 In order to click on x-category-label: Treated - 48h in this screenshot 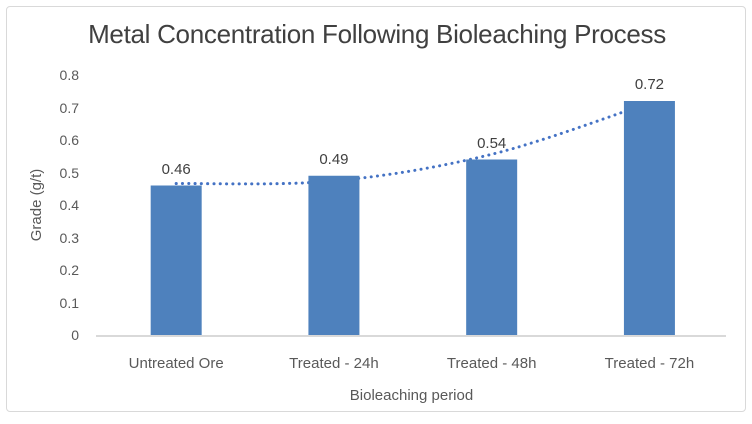, I will do `click(491, 363)`.